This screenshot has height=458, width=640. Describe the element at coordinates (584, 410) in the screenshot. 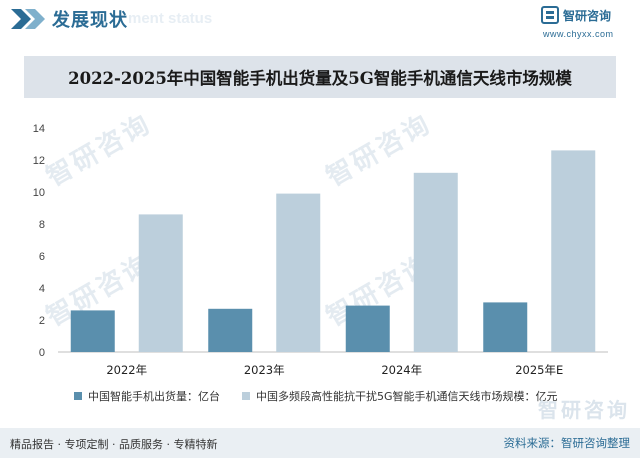

I see `footer-watermark: 智研咨询` at that location.